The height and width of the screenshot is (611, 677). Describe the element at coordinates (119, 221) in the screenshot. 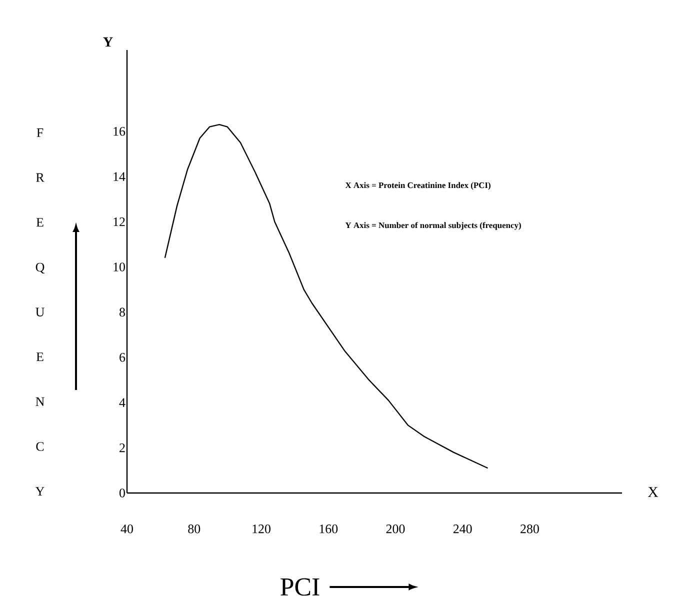

I see `y-tick-label: 12` at that location.